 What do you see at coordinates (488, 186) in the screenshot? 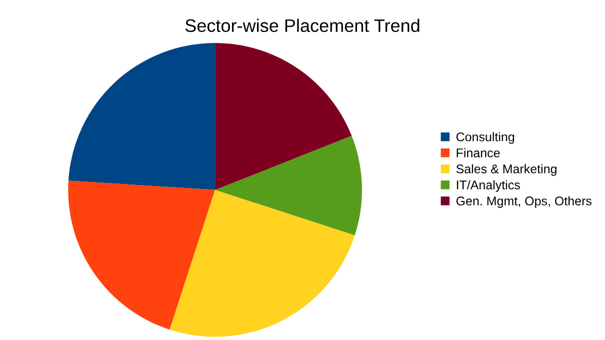
I see `legend-label: IT/Analytics` at bounding box center [488, 186].